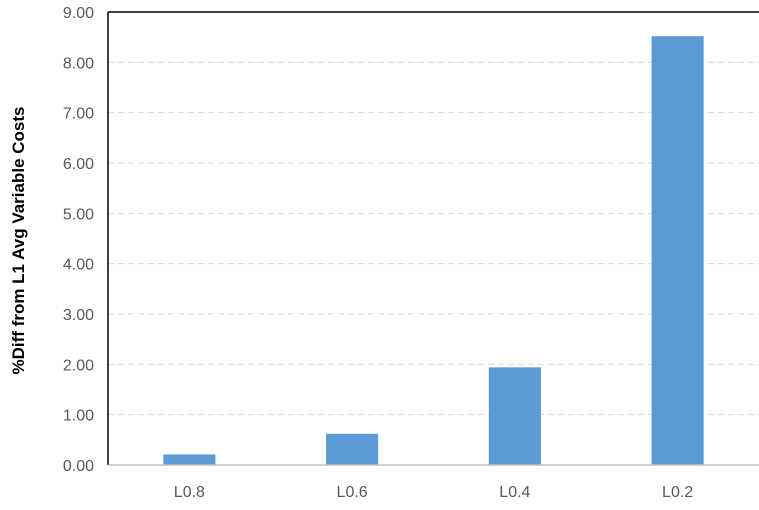  Describe the element at coordinates (78, 164) in the screenshot. I see `y-tick-label: 6.00` at that location.